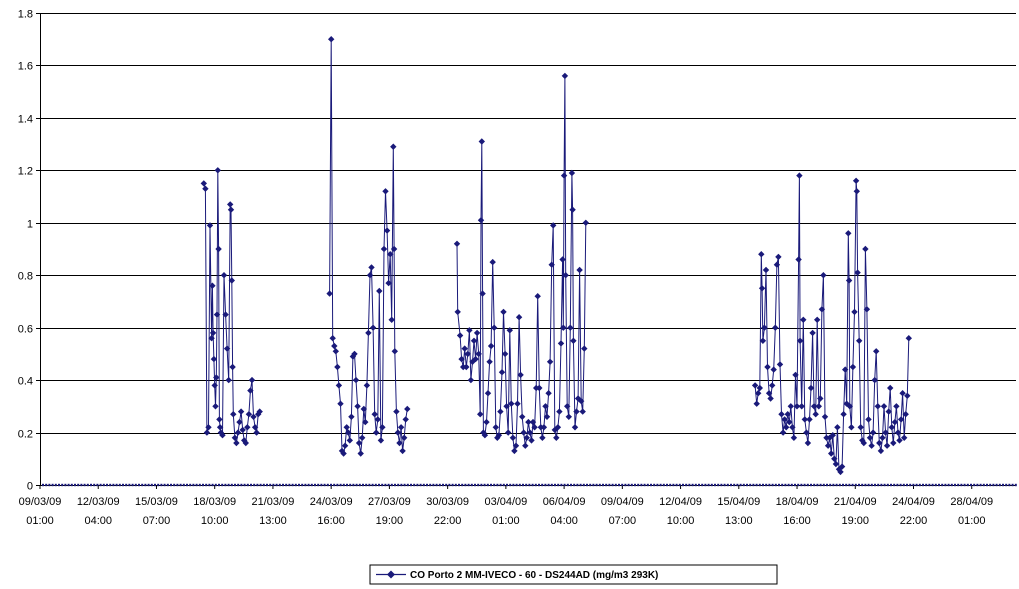 Image resolution: width=1019 pixels, height=589 pixels. Describe the element at coordinates (30, 487) in the screenshot. I see `y-tick-label: 0` at that location.